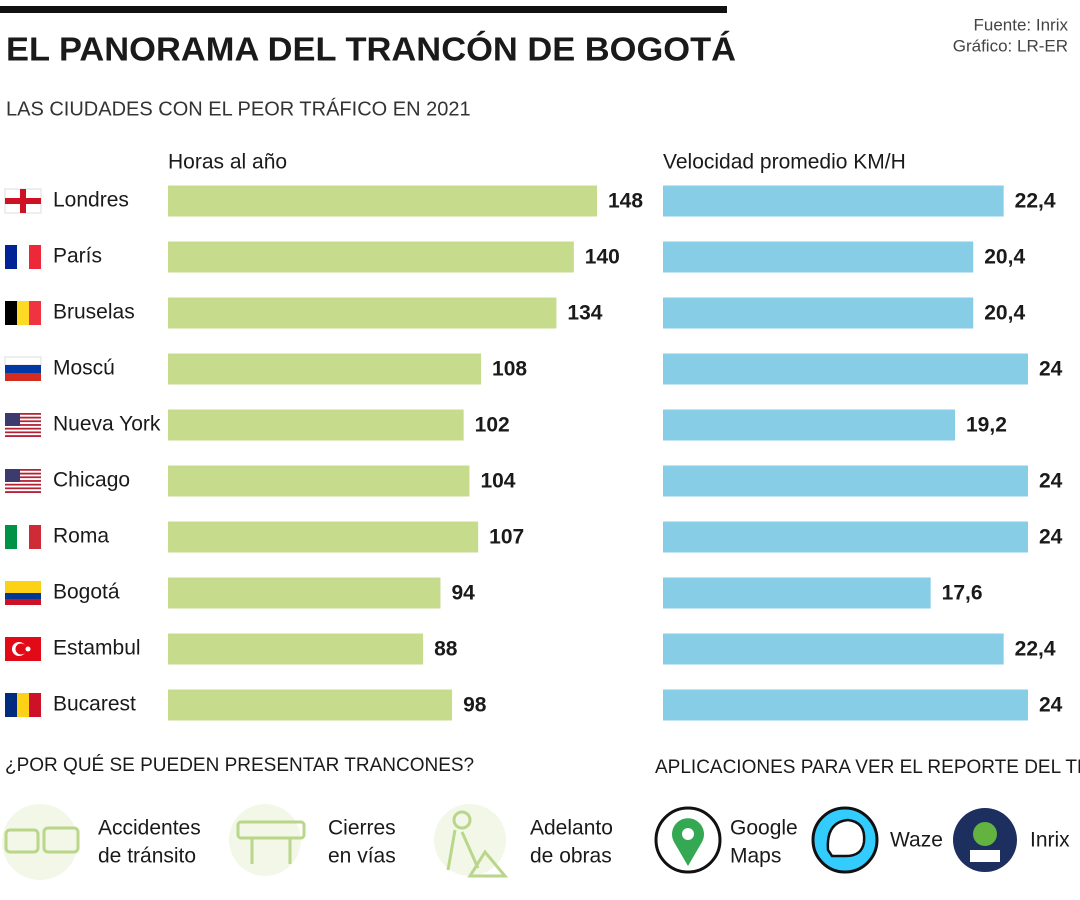  What do you see at coordinates (1050, 840) in the screenshot?
I see `app-label: Inrix` at bounding box center [1050, 840].